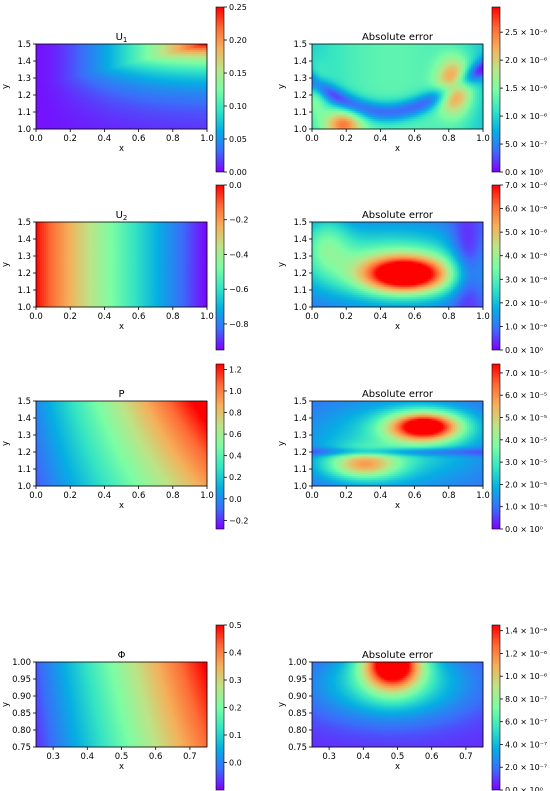  What do you see at coordinates (173, 139) in the screenshot?
I see `x-tick-label: 0.8` at bounding box center [173, 139].